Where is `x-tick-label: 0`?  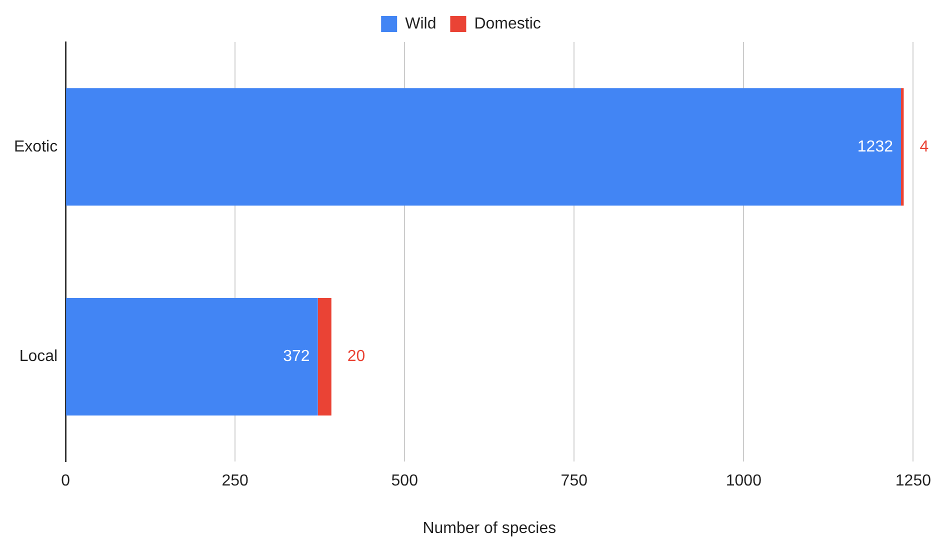 x-tick-label: 0 is located at coordinates (65, 481).